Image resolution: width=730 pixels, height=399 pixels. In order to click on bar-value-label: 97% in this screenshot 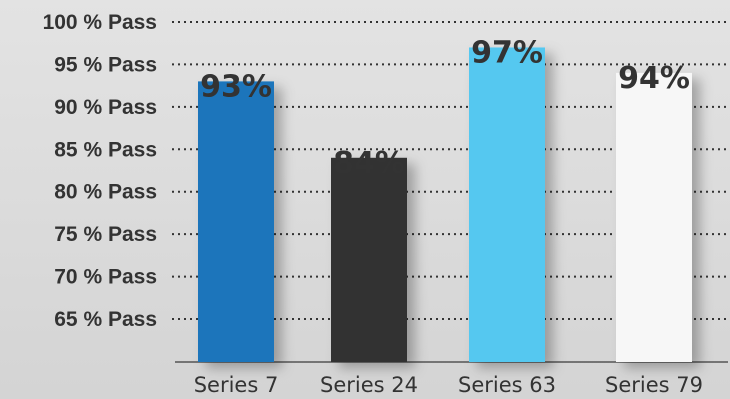, I will do `click(507, 52)`.